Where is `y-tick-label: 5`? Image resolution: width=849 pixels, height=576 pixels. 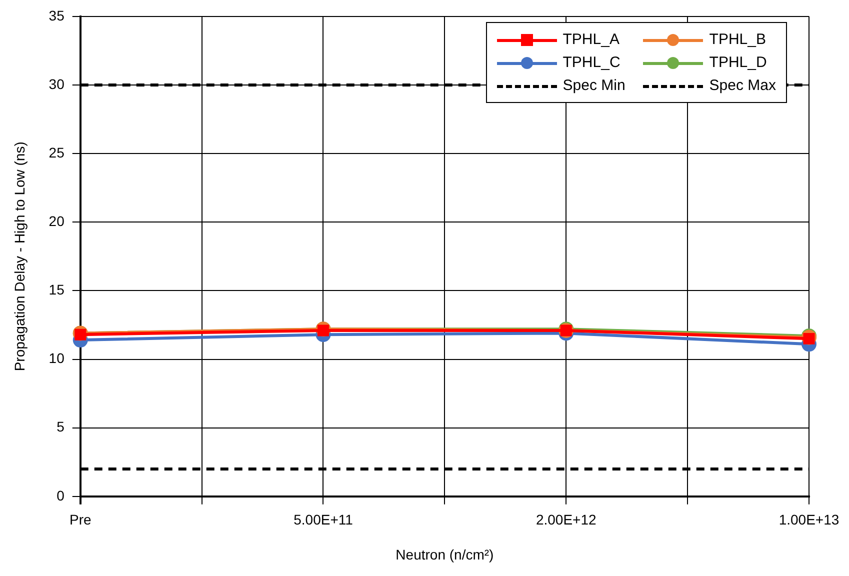
y-tick-label: 5 is located at coordinates (60, 426).